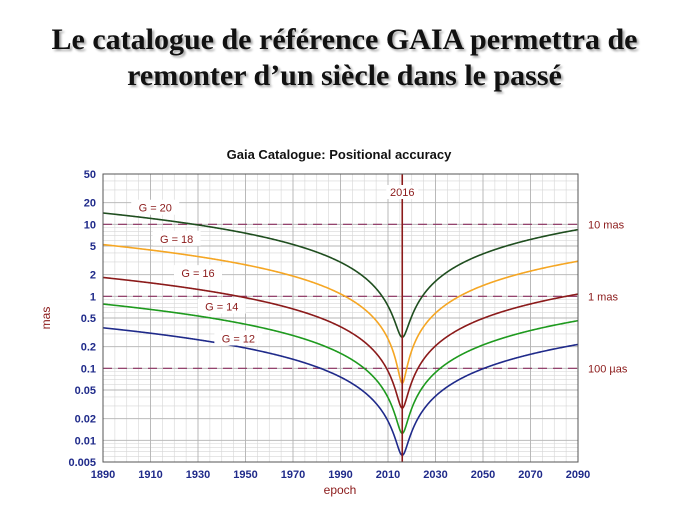 The image size is (689, 517). I want to click on series-label: G = 20, so click(155, 209).